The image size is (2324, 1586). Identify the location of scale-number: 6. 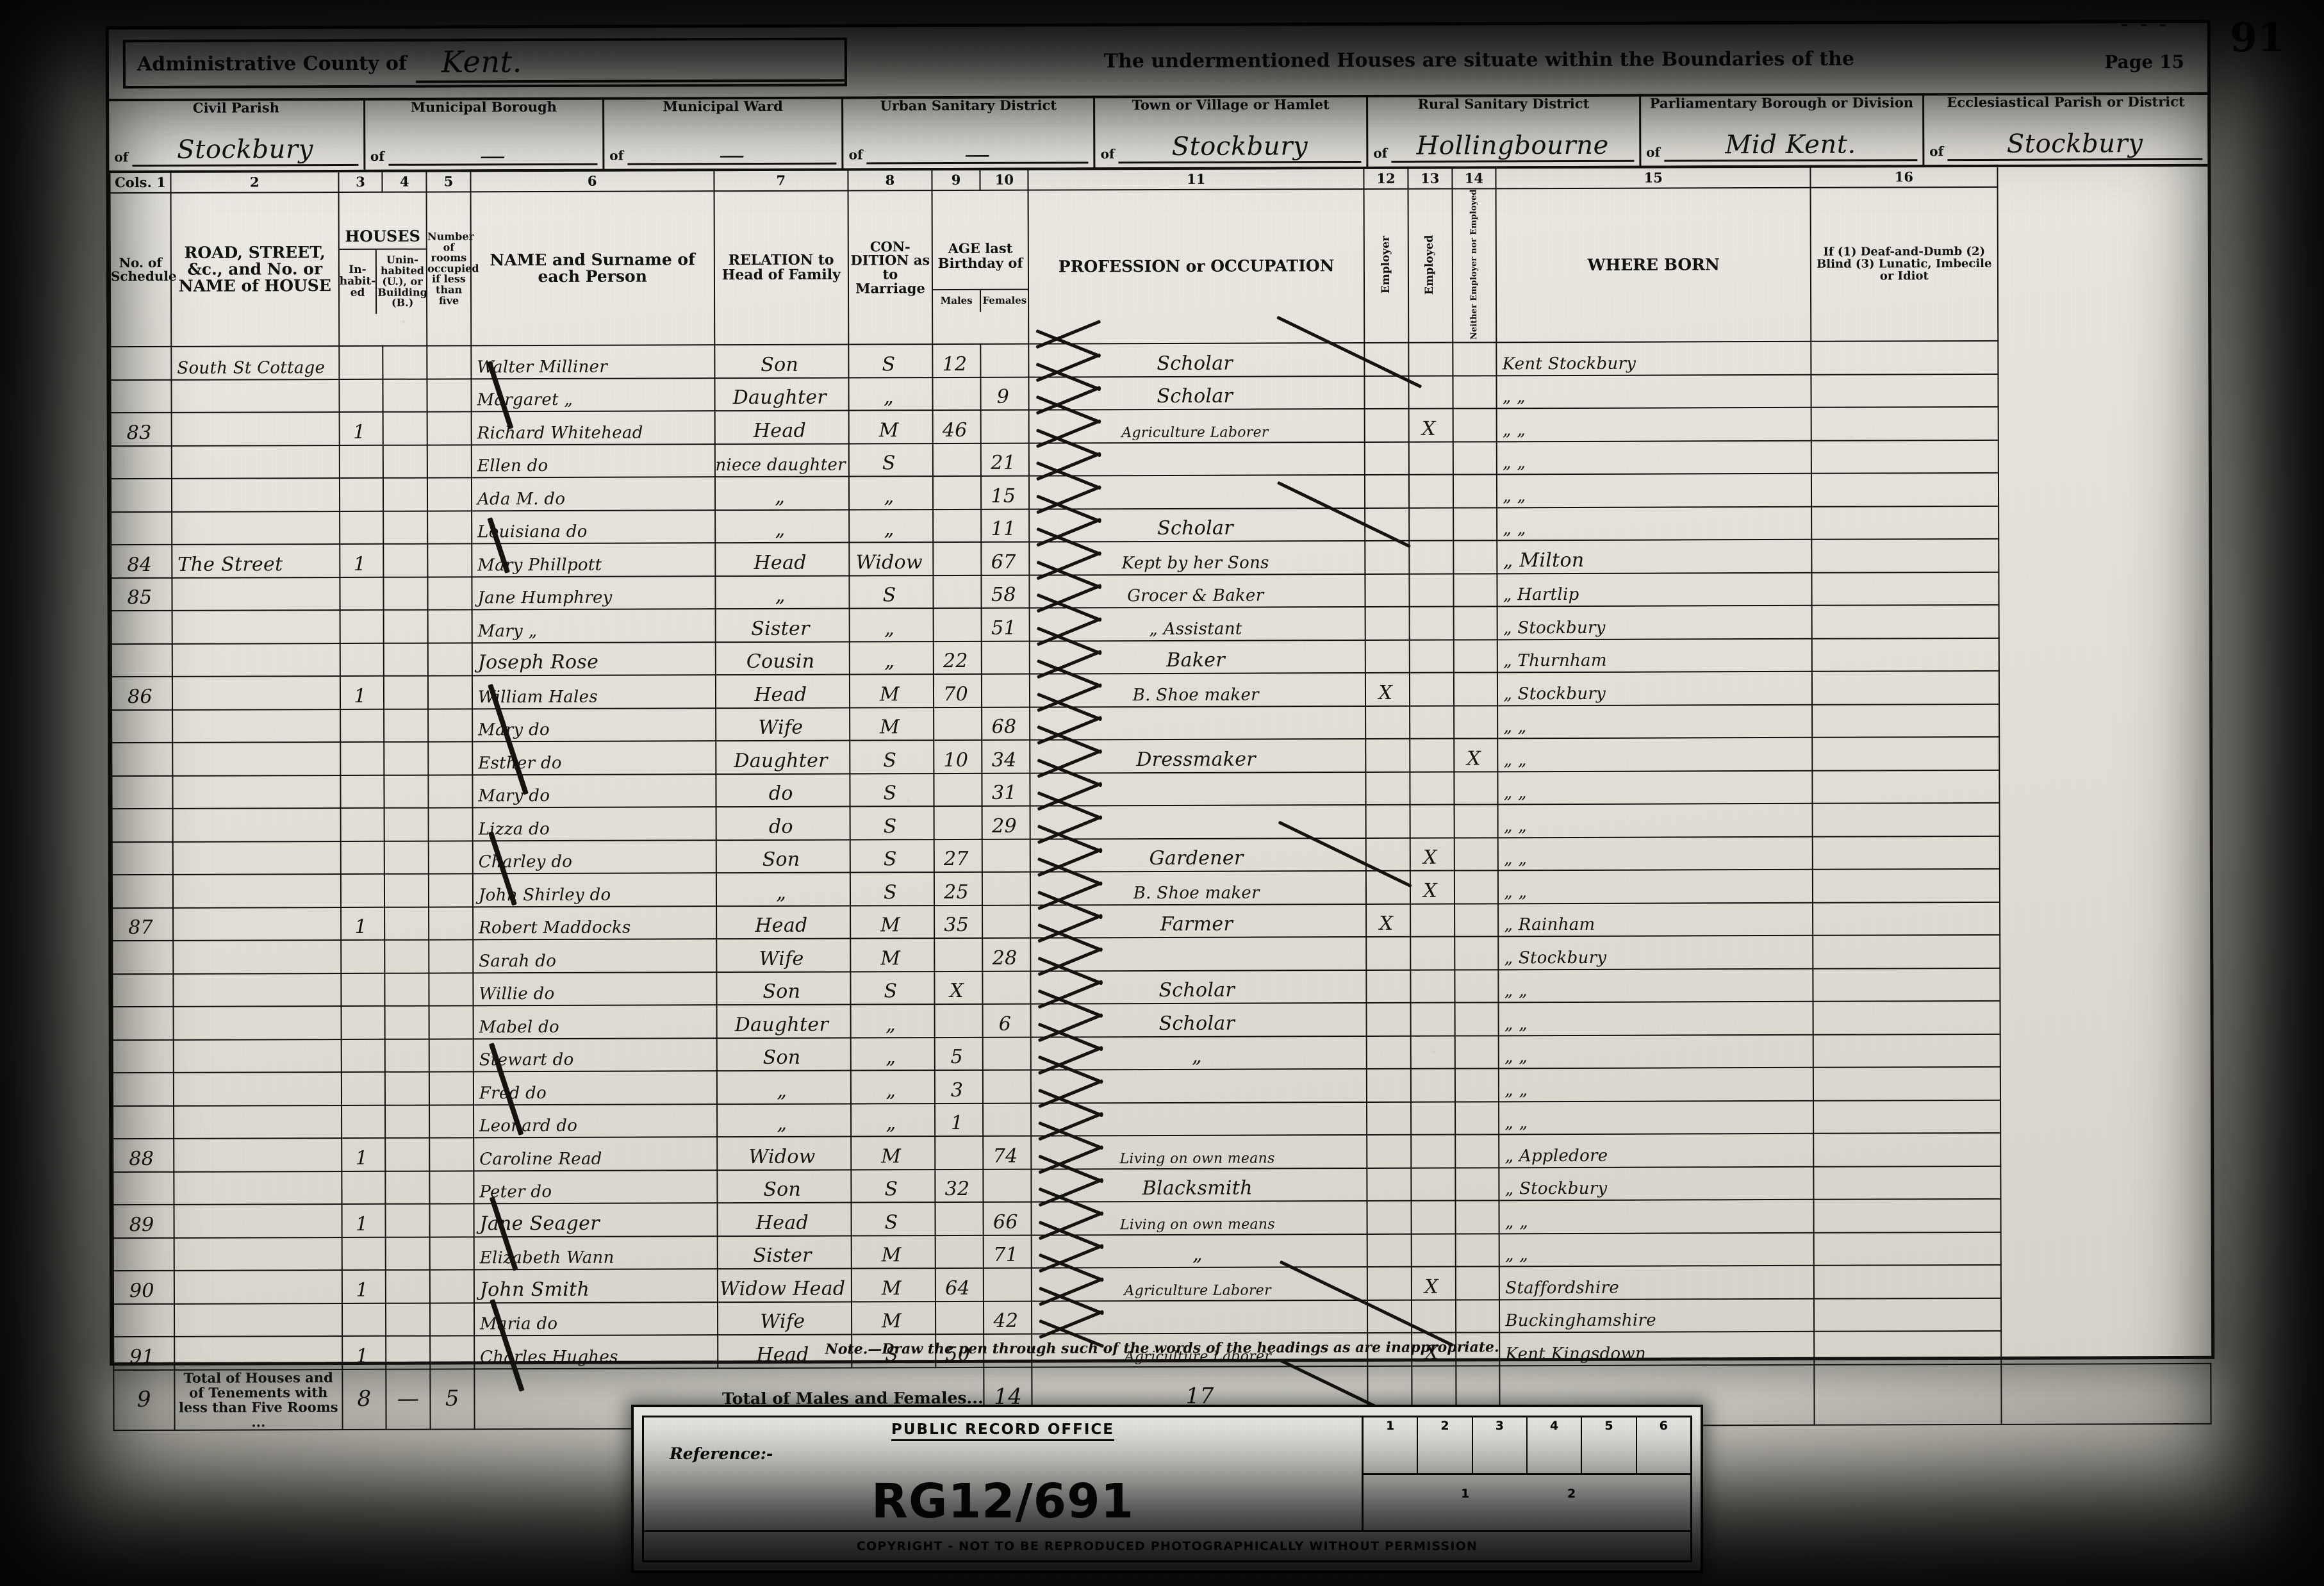
(1663, 1426).